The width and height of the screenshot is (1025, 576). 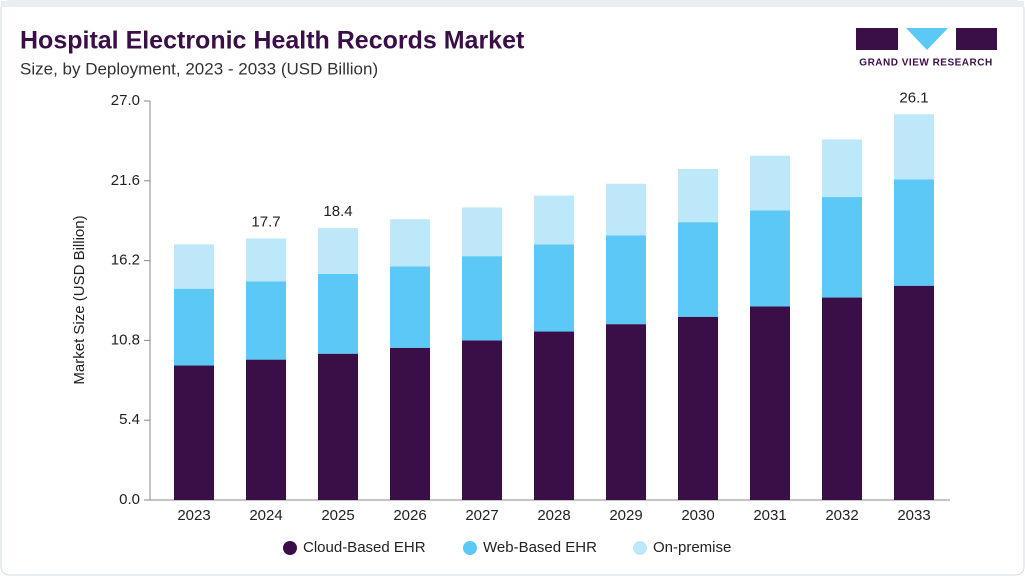 What do you see at coordinates (512, 4) in the screenshot?
I see `top-band` at bounding box center [512, 4].